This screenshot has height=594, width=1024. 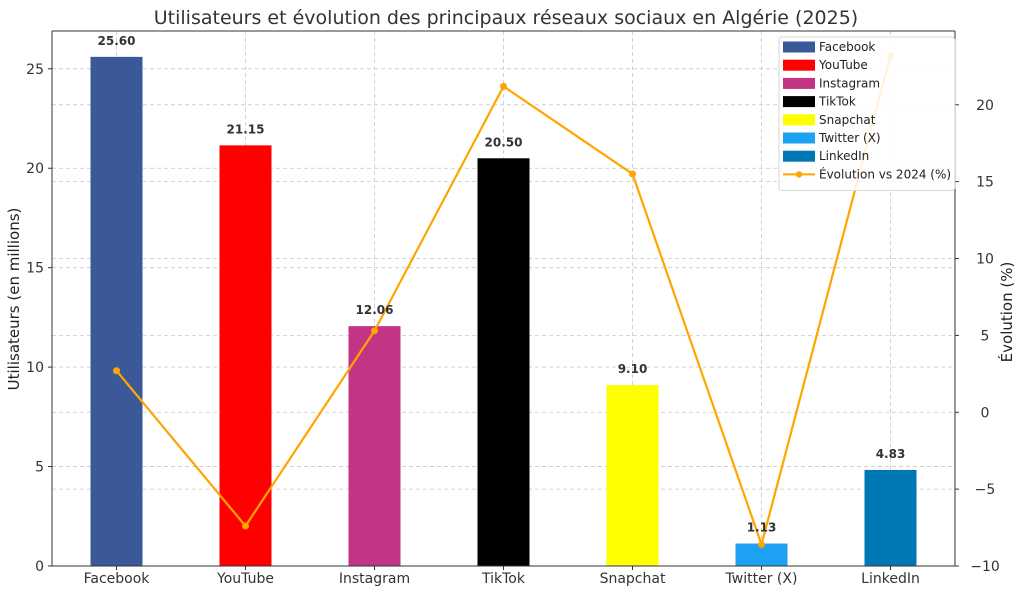 I want to click on legend-entry: Instagram, so click(x=849, y=83).